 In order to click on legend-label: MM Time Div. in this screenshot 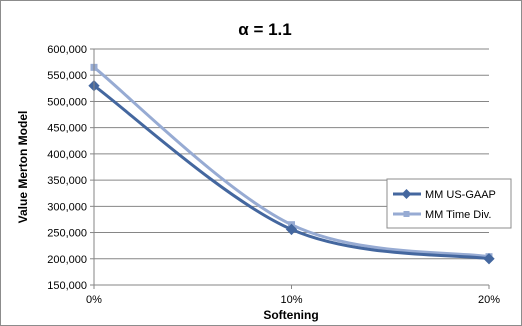, I will do `click(458, 215)`.